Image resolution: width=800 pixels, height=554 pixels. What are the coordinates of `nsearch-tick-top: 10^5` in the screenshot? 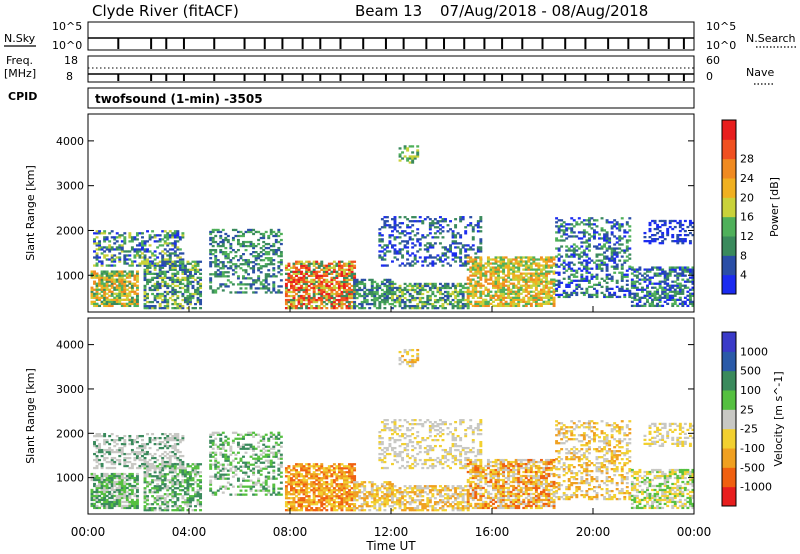 It's located at (721, 26).